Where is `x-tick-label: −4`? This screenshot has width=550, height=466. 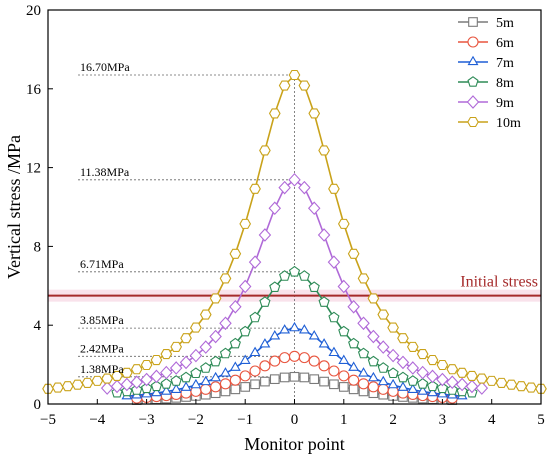
x-tick-label: −4 is located at coordinates (97, 420).